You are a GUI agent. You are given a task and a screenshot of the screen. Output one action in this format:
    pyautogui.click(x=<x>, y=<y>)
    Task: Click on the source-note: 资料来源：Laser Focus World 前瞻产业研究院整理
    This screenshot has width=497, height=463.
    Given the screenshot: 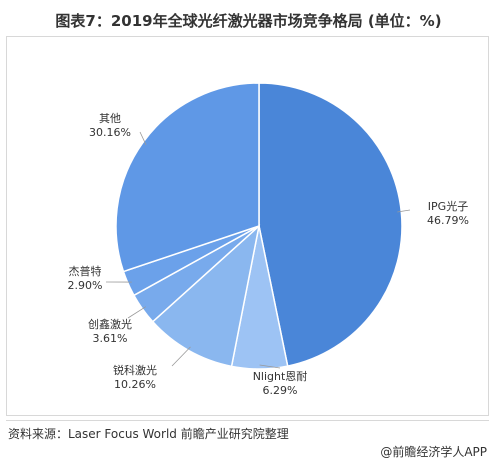 What is the action you would take?
    pyautogui.click(x=148, y=434)
    